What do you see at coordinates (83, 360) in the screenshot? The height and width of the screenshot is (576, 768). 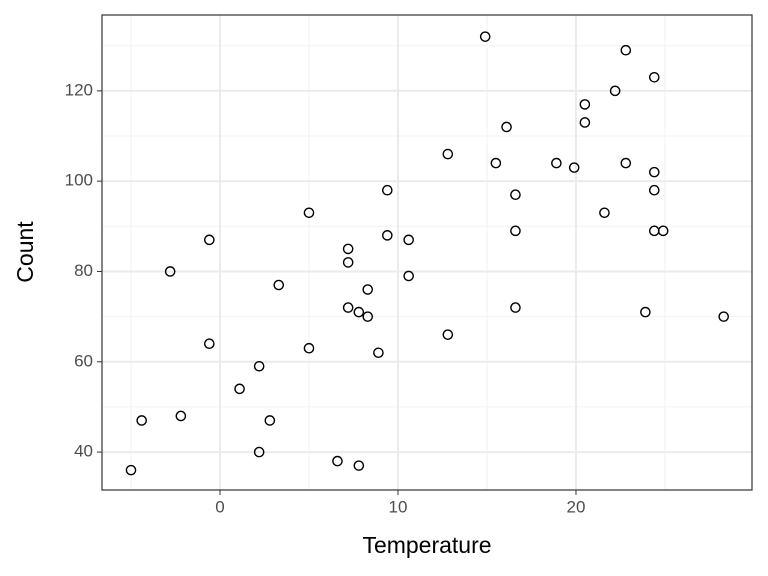 I see `y-tick-label: 60` at bounding box center [83, 360].